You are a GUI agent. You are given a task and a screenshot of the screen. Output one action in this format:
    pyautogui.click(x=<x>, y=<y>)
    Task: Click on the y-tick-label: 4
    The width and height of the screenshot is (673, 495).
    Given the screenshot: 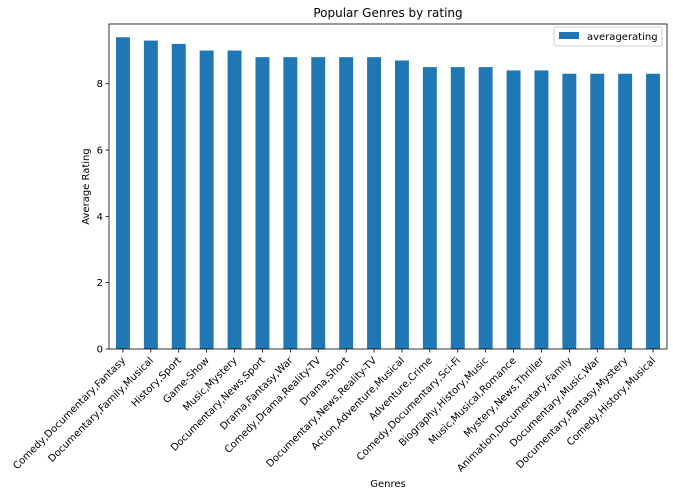 What is the action you would take?
    pyautogui.click(x=100, y=217)
    